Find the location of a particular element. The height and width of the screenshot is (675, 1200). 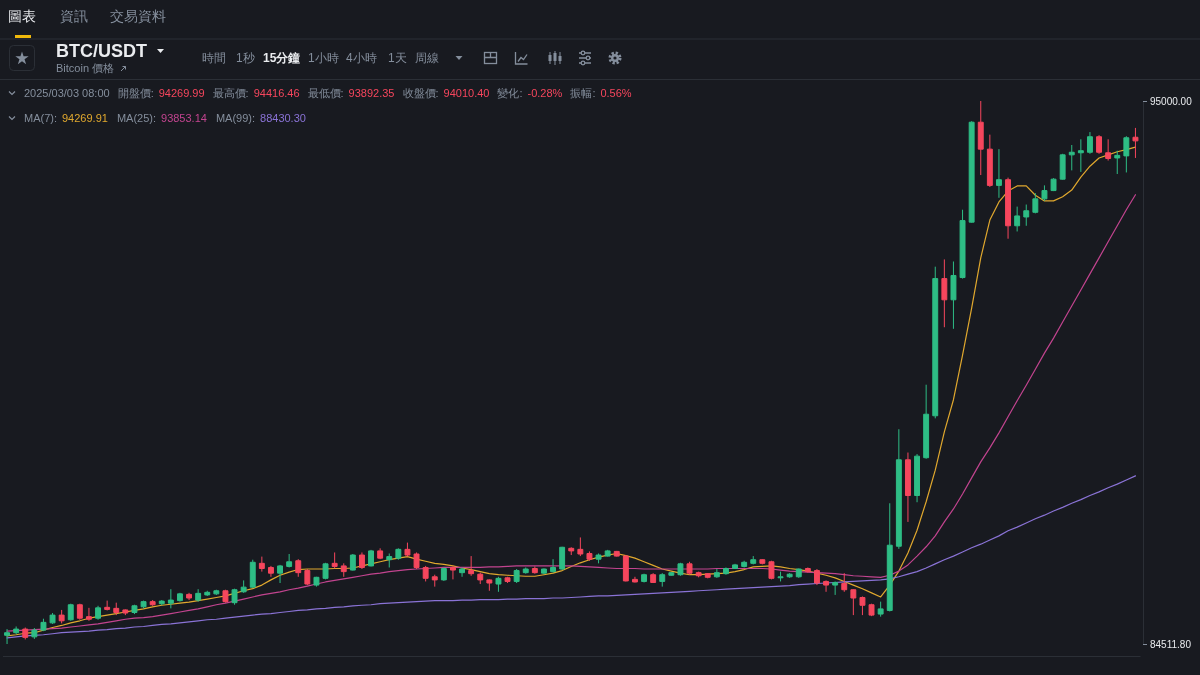

text: 振幅: is located at coordinates (583, 93).